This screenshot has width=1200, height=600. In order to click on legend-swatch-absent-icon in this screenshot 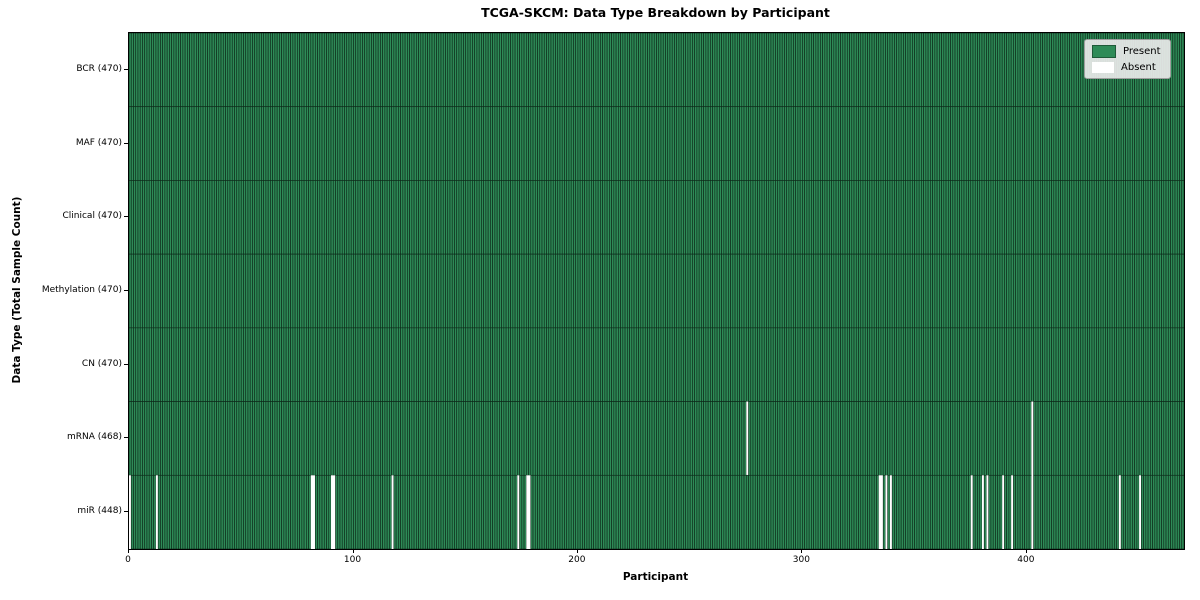, I will do `click(1103, 67)`.